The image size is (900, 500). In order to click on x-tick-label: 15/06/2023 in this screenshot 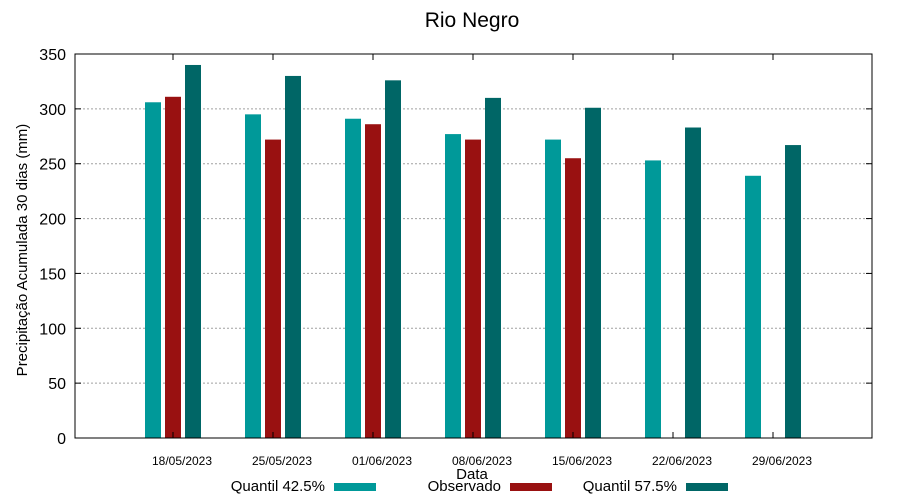, I will do `click(582, 461)`.